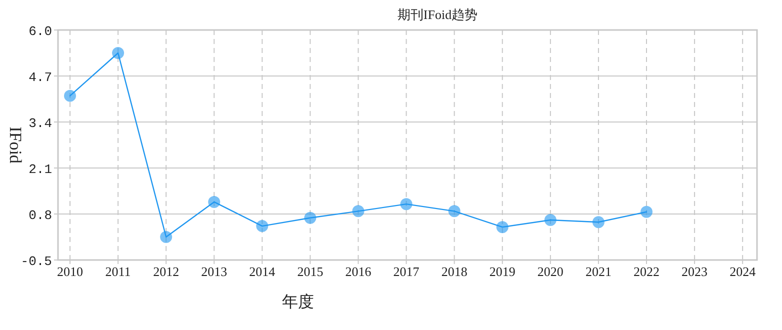 The image size is (782, 330). What do you see at coordinates (70, 271) in the screenshot?
I see `x-tick-label: 2010` at bounding box center [70, 271].